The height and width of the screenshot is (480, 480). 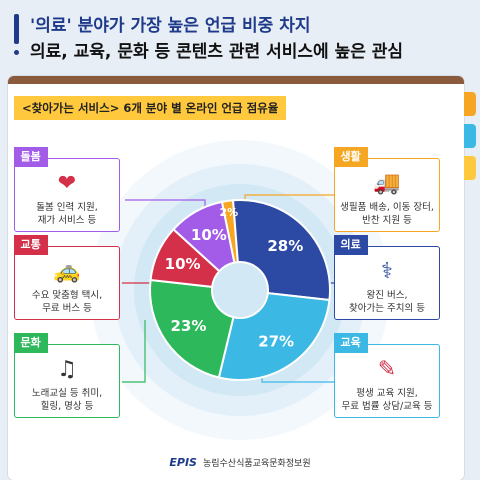 What do you see at coordinates (387, 393) in the screenshot?
I see `card-education-desc-1: 평생 교육 지원,` at bounding box center [387, 393].